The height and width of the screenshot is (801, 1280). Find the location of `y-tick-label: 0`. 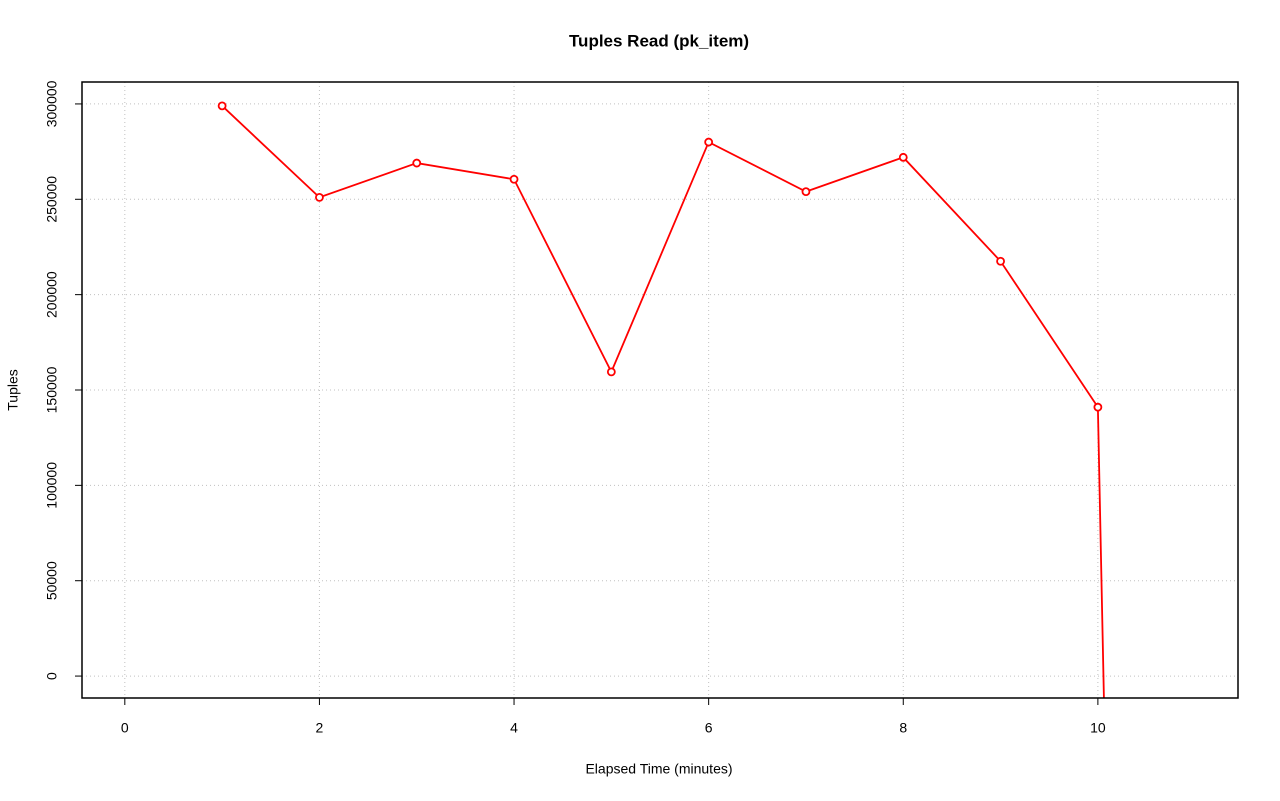

y-tick-label: 0 is located at coordinates (52, 676).